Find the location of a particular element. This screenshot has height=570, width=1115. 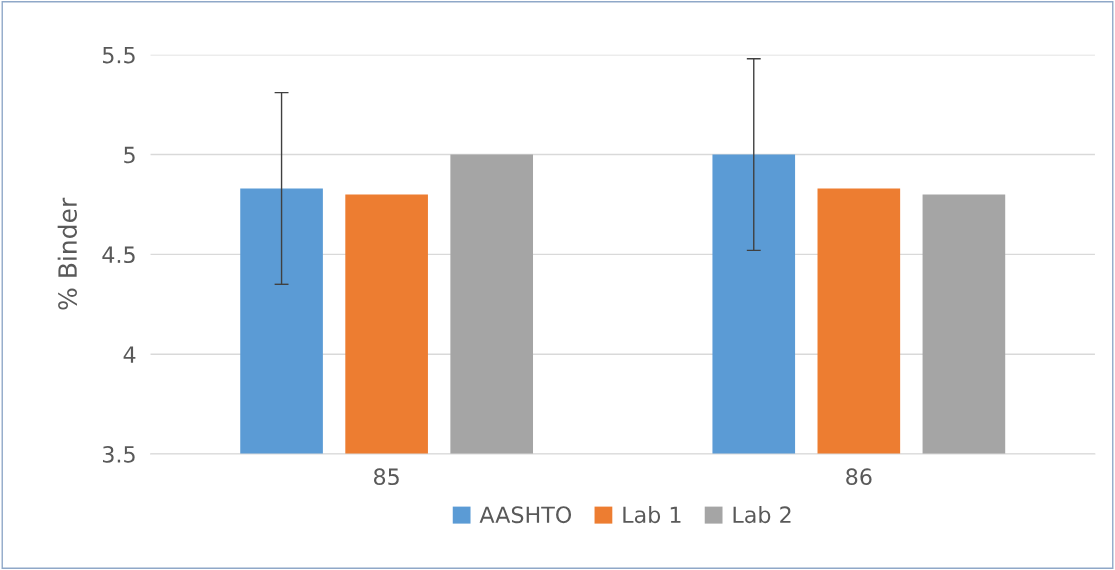

y-tick-label: 5 is located at coordinates (129, 155).